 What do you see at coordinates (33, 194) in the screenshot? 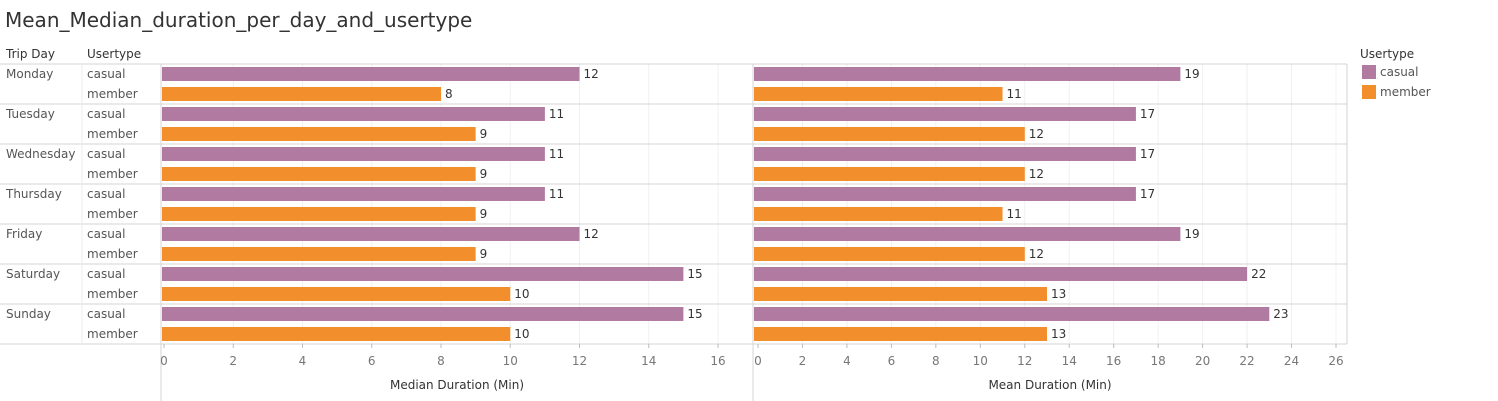
I see `day-label: Thursday` at bounding box center [33, 194].